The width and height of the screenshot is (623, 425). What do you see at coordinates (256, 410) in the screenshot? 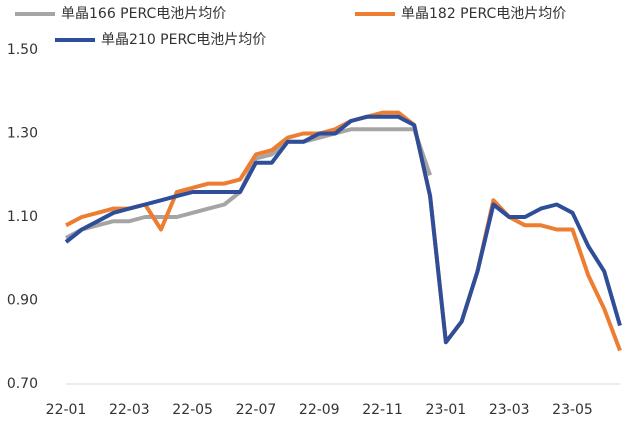
I see `x-tick-label: 22-07` at bounding box center [256, 410].